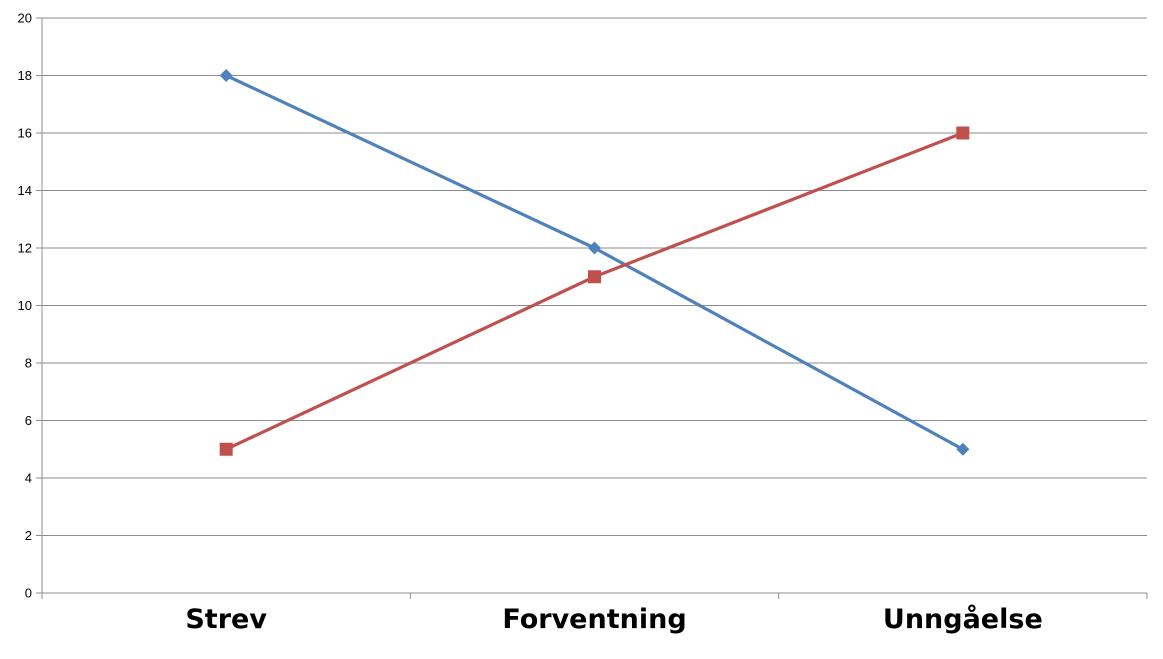  What do you see at coordinates (226, 619) in the screenshot?
I see `x-tick-label: Strev` at bounding box center [226, 619].